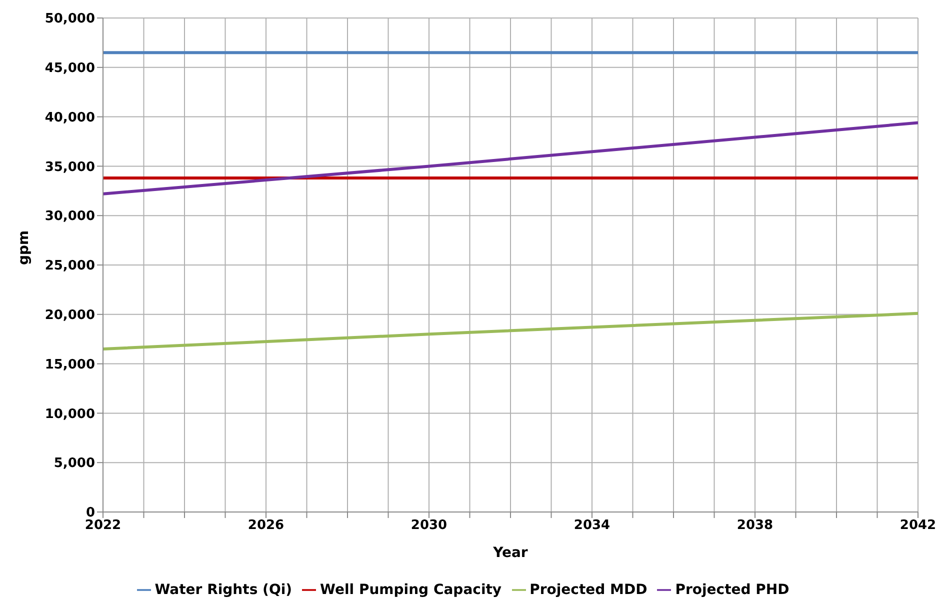 This screenshot has width=950, height=615. I want to click on x-tick-label: 2022, so click(103, 526).